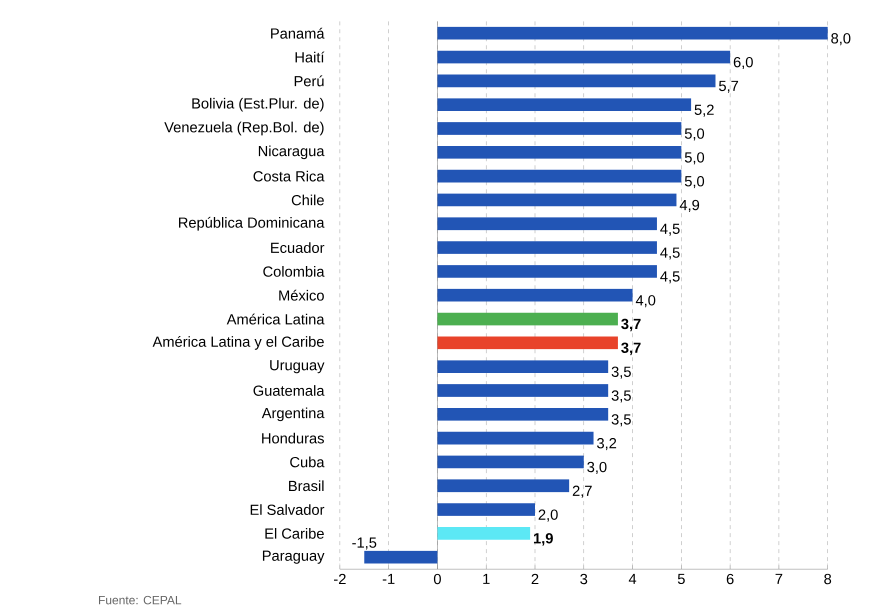 This screenshot has width=893, height=613. What do you see at coordinates (535, 579) in the screenshot?
I see `x-tick-label: 2` at bounding box center [535, 579].